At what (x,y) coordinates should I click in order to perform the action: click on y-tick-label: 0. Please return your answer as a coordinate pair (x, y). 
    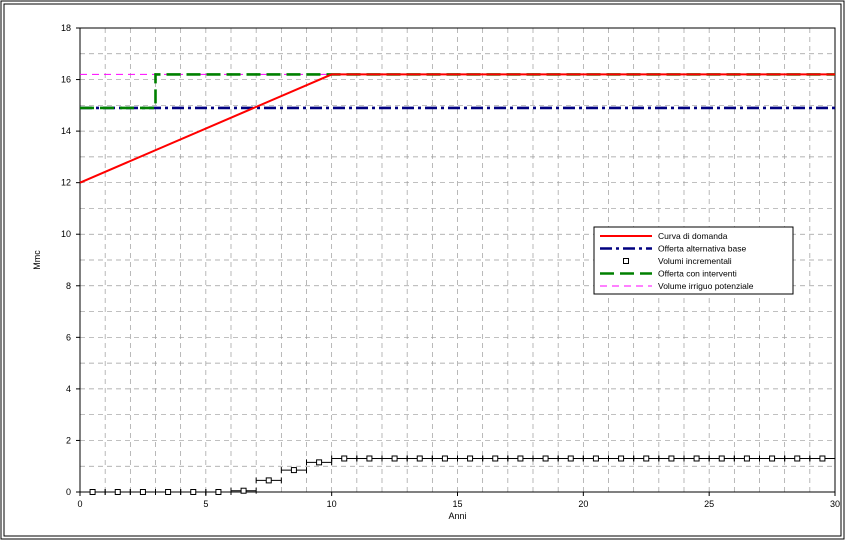
    Looking at the image, I should click on (68, 492).